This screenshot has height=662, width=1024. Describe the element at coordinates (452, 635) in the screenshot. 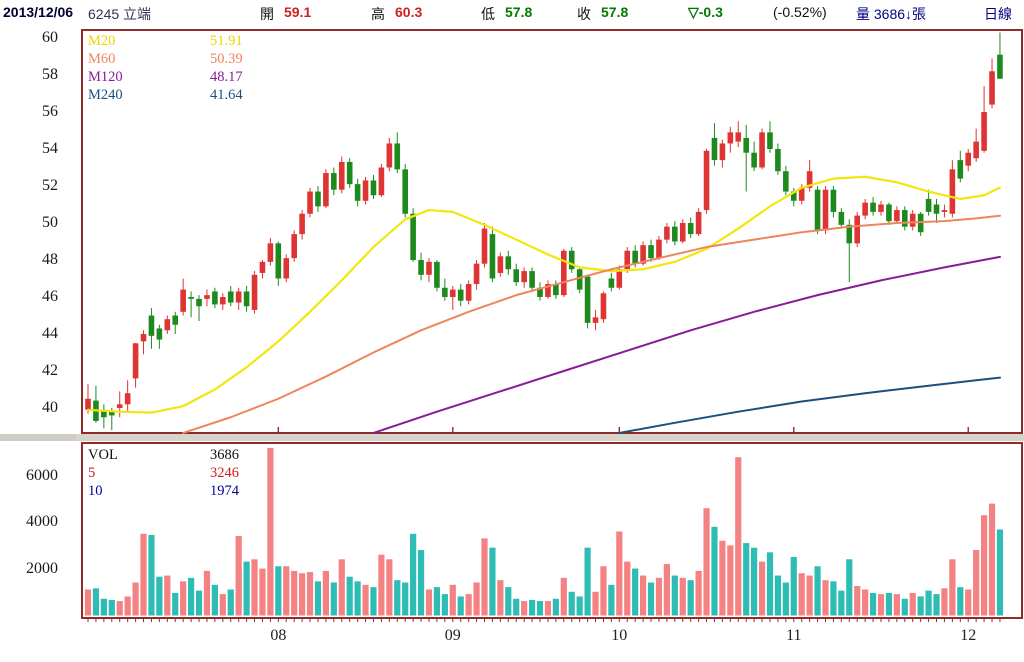

I see `month-label: 09` at that location.